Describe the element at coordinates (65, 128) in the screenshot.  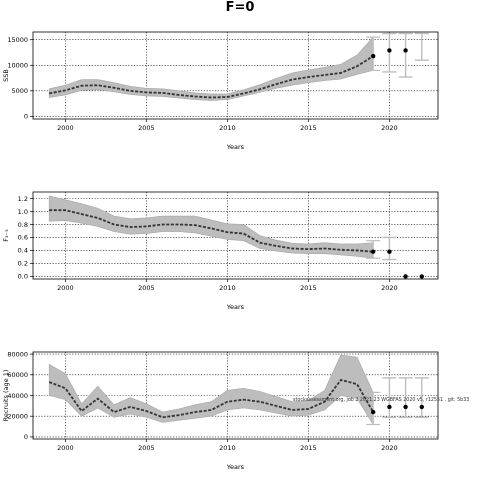
I see `ssb-x-tick-label-0: 2000` at that location.